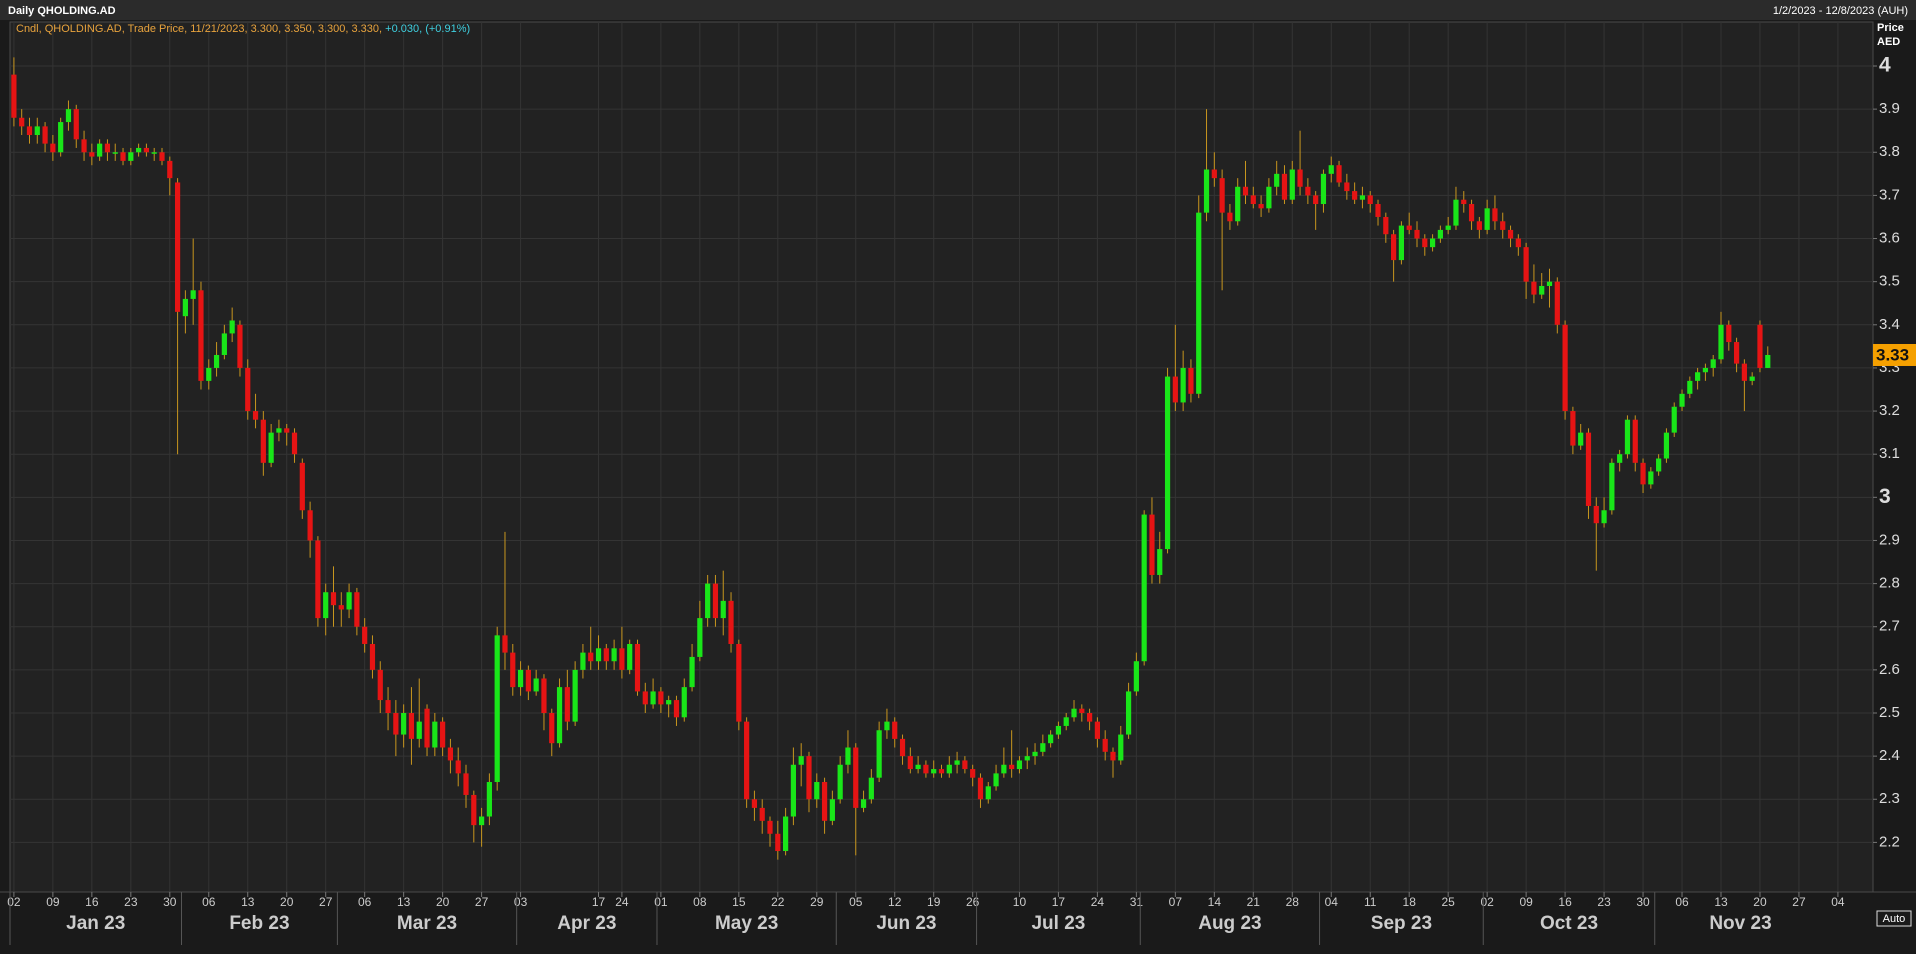  What do you see at coordinates (1229, 923) in the screenshot?
I see `month-label: Aug 23` at bounding box center [1229, 923].